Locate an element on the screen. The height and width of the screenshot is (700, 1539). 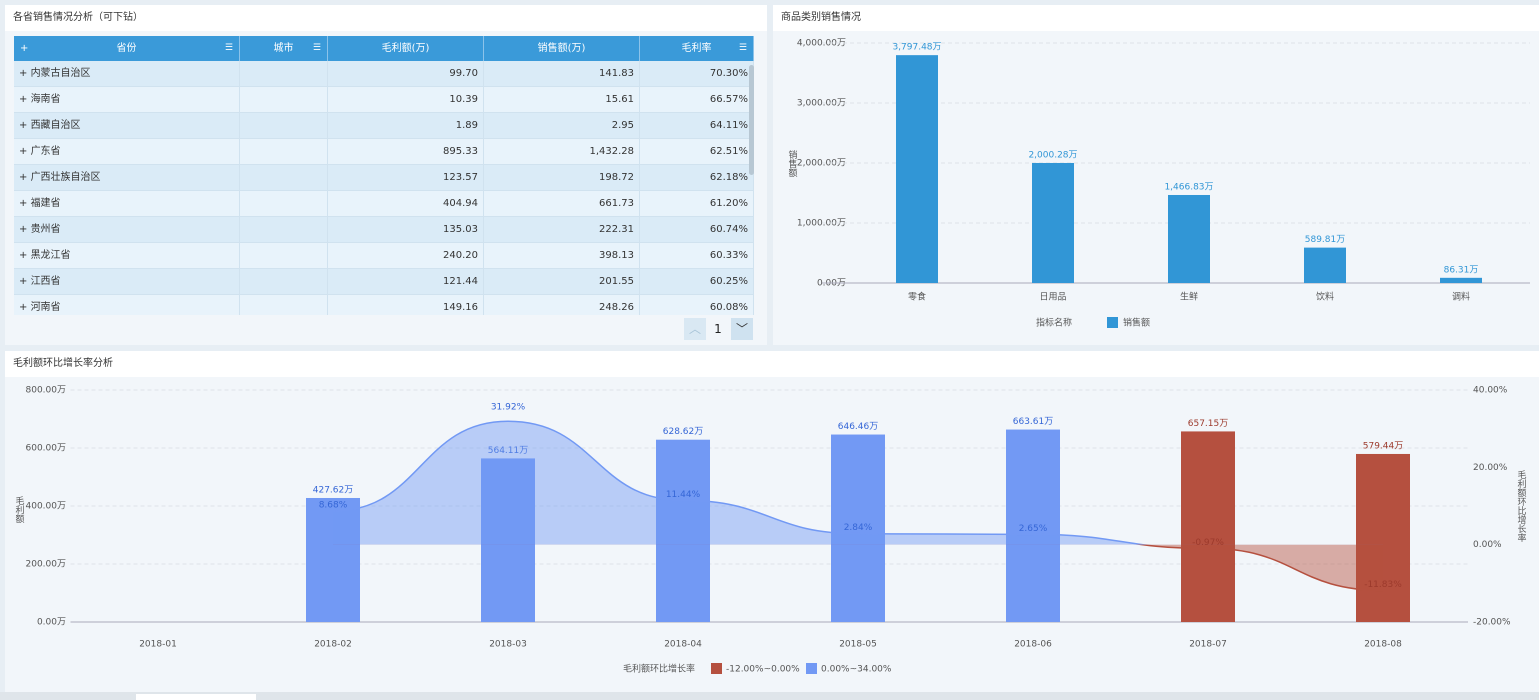
number-cell: 222.31 is located at coordinates (562, 229).